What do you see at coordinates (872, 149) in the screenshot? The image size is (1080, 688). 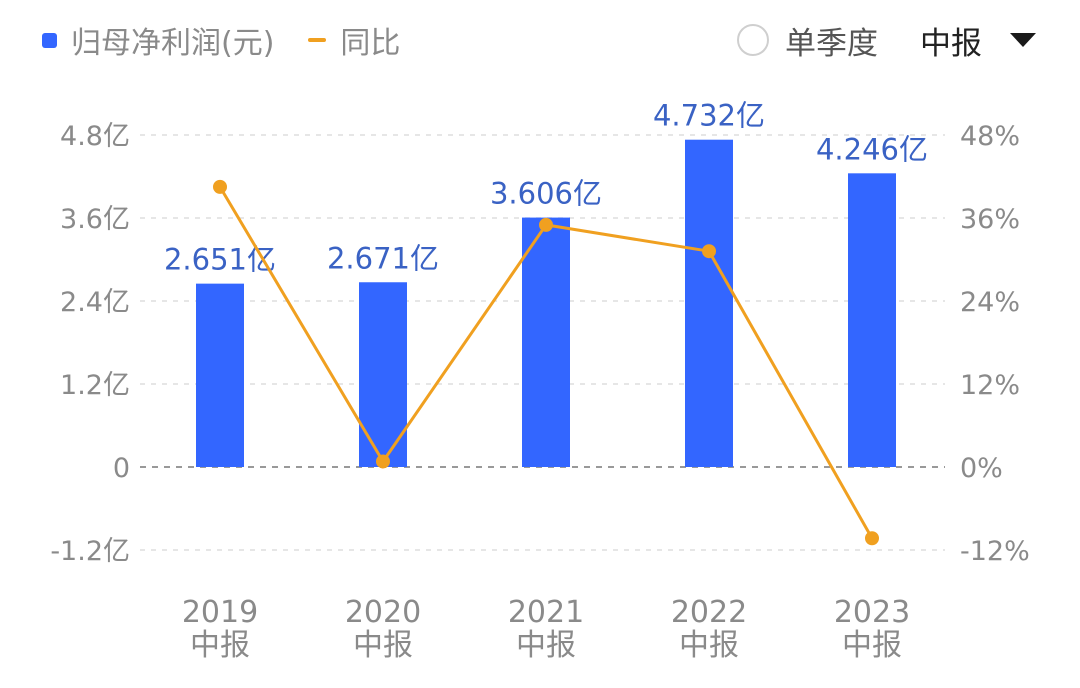 I see `bar-data-label: 4.246亿` at bounding box center [872, 149].